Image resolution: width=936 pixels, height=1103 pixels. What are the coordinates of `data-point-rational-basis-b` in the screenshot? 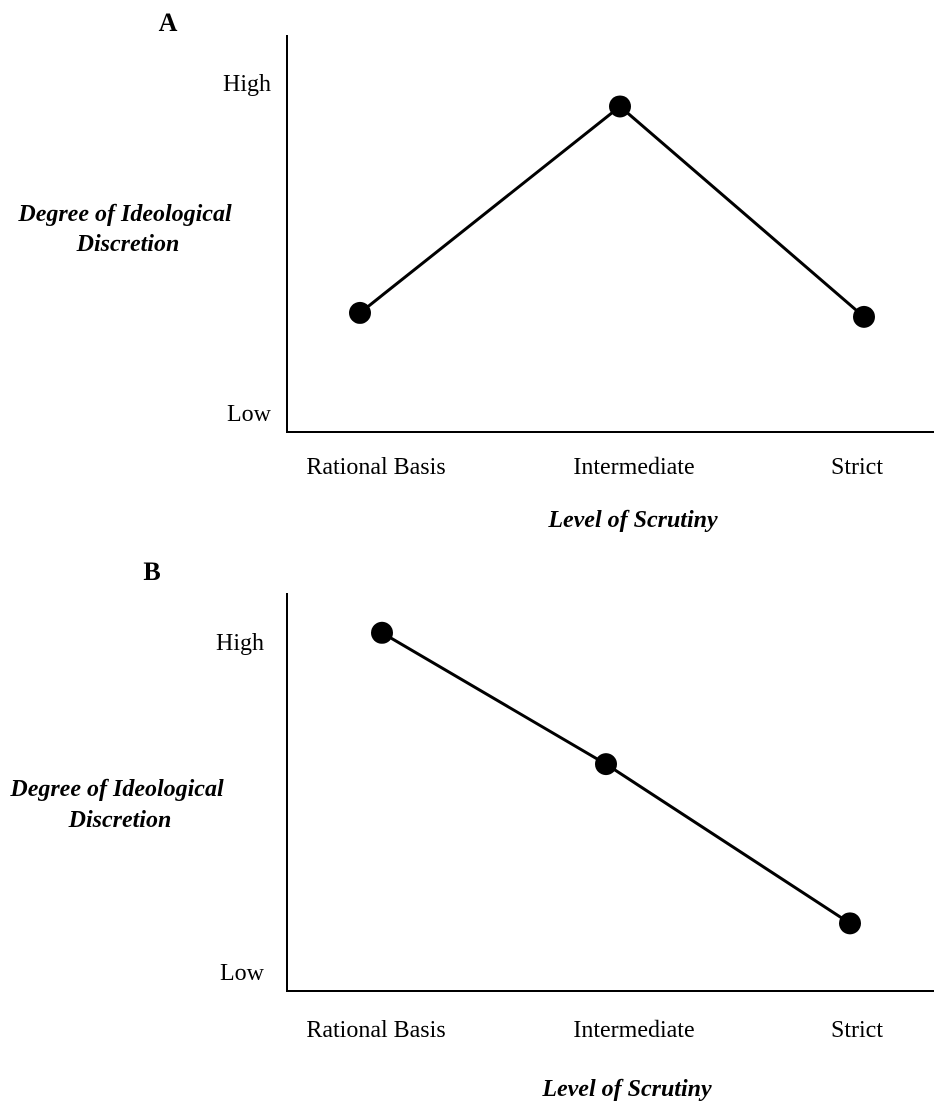 It's located at (382, 632).